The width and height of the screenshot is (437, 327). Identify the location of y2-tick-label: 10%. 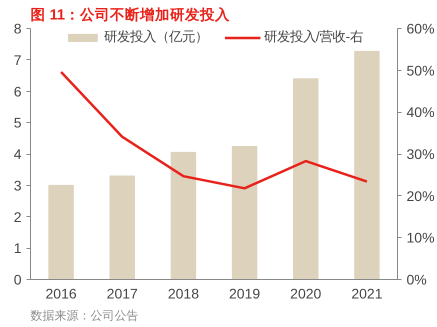
(420, 238).